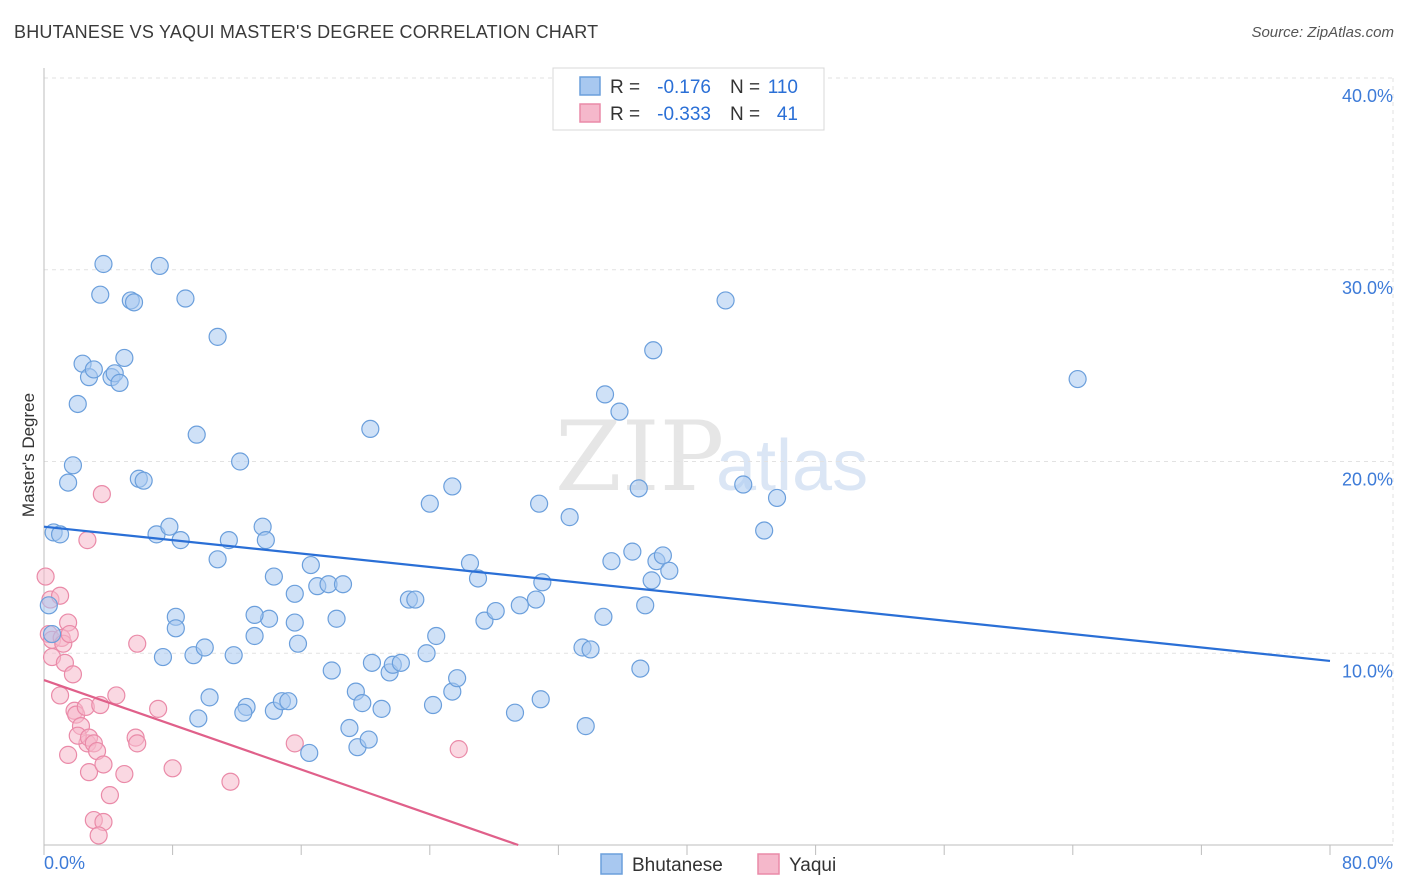  What do you see at coordinates (745, 114) in the screenshot?
I see `legend-n-label-yaqui: N =` at bounding box center [745, 114].